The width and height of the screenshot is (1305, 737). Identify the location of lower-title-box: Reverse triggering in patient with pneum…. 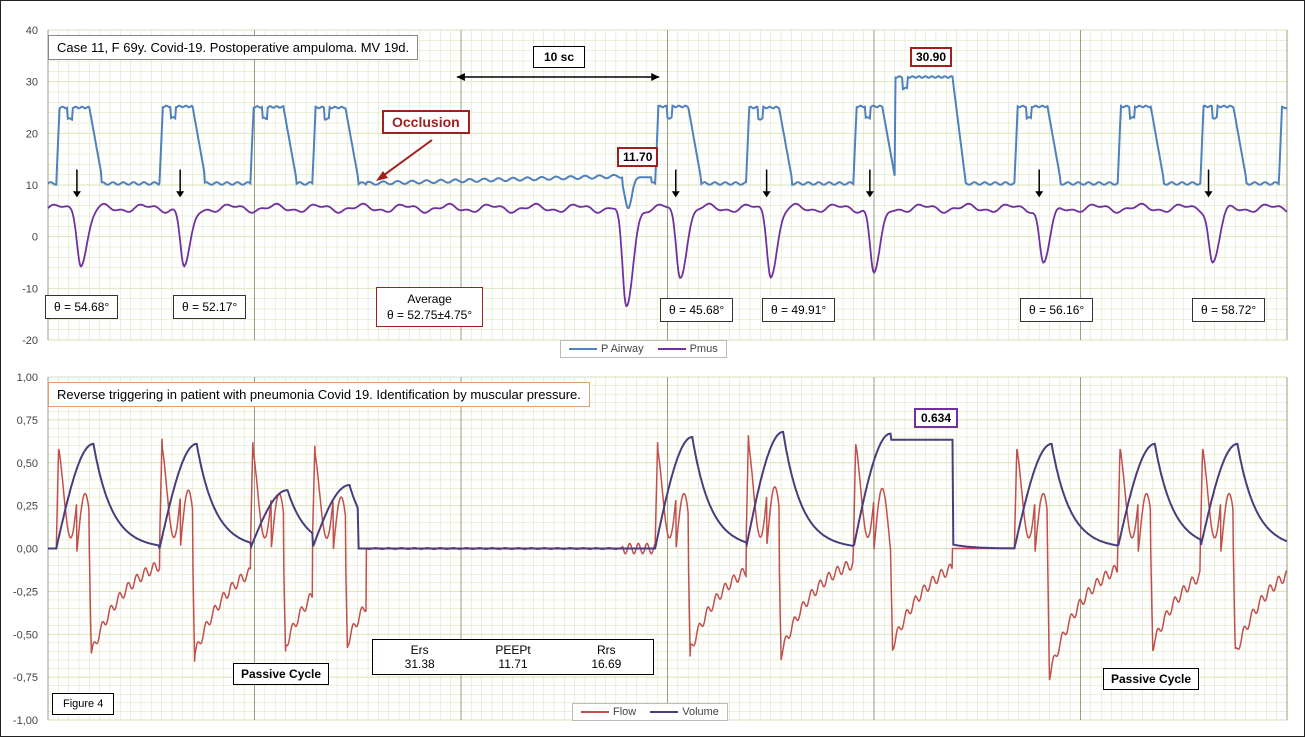
(319, 394).